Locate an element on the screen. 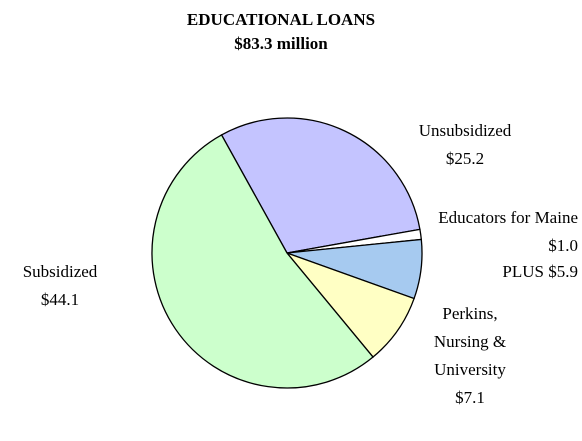 The width and height of the screenshot is (582, 441). slice-label: Subsidized $44.1 is located at coordinates (60, 286).